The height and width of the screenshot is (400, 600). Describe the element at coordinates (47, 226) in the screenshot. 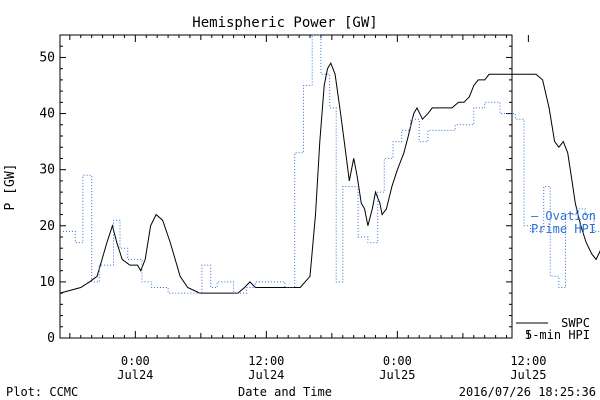

I see `y-tick-label: 20` at that location.